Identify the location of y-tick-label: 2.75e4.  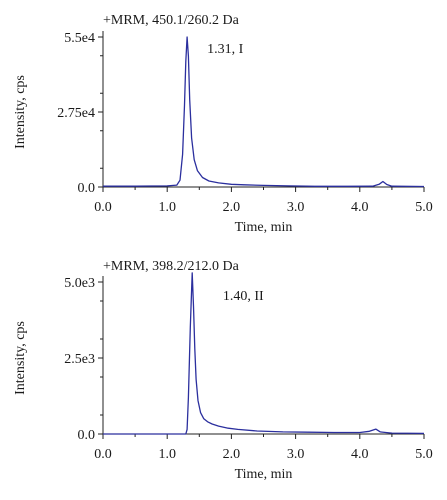
(76, 113).